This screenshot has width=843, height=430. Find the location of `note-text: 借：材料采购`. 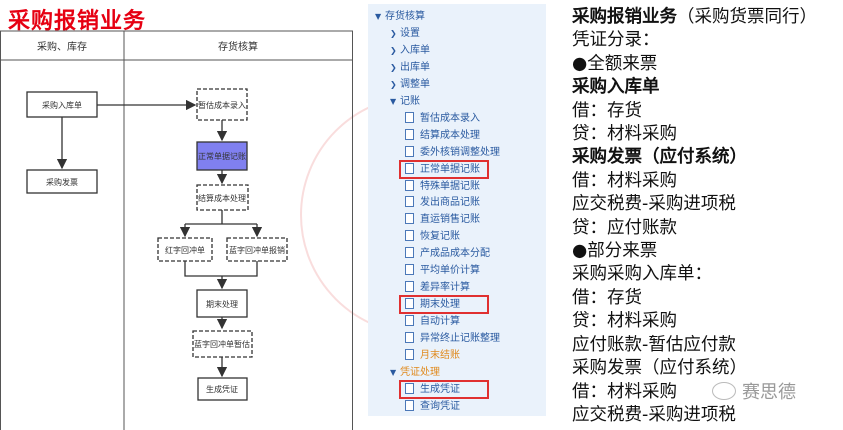

note-text: 借：材料采购 is located at coordinates (624, 180).